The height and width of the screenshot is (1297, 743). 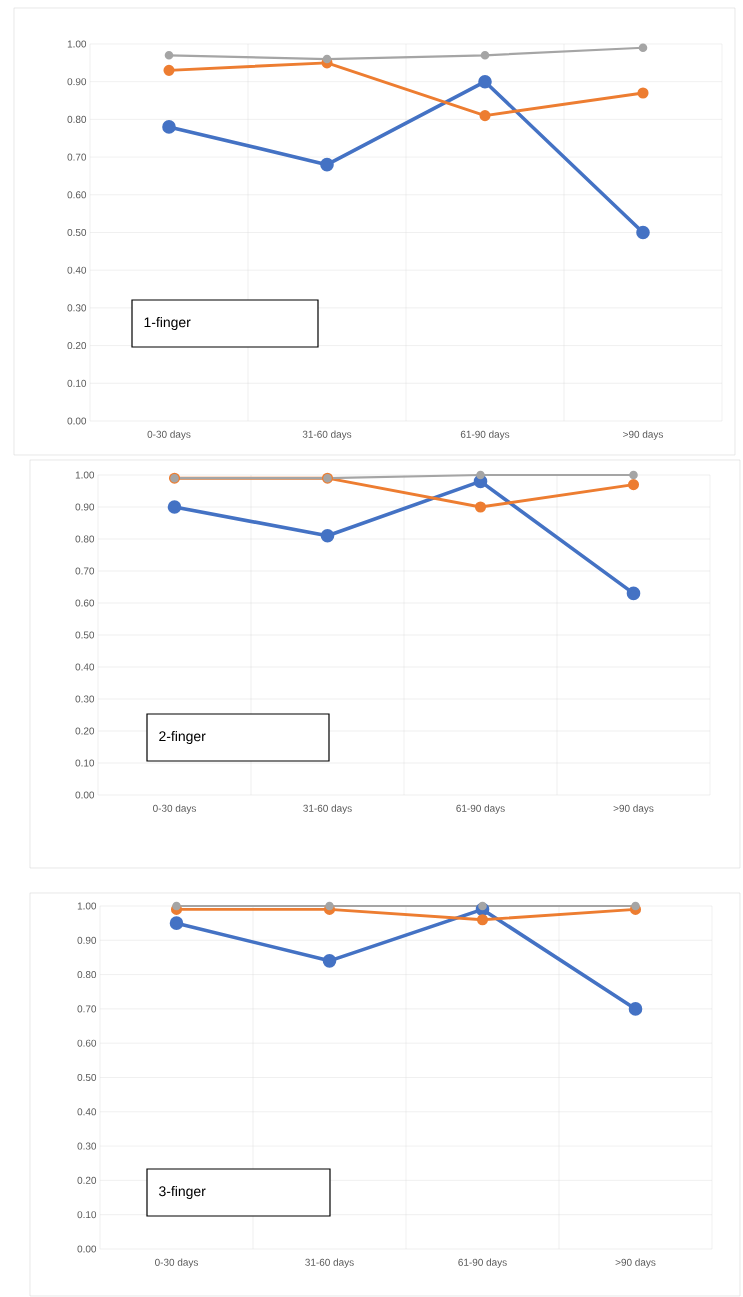 I want to click on annotation: 3-finger, so click(x=182, y=1192).